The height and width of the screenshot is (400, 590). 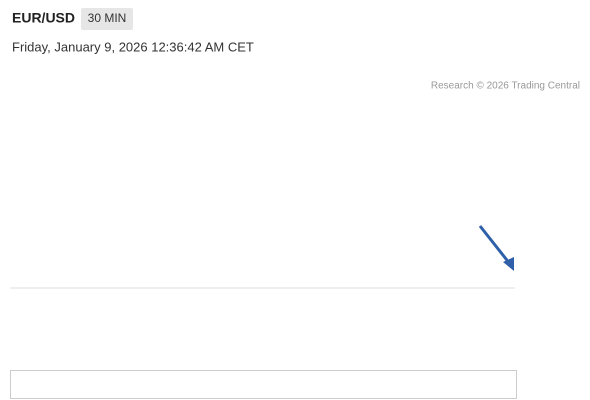 What do you see at coordinates (495, 245) in the screenshot?
I see `forecast-arrow` at bounding box center [495, 245].